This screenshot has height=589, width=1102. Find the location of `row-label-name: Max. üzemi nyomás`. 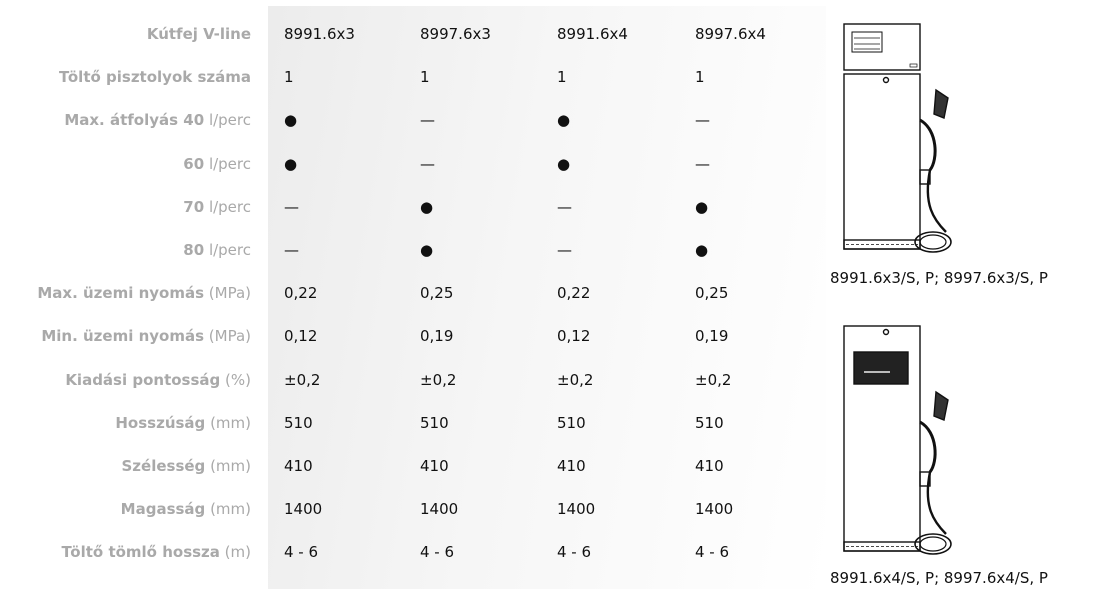

row-label-name: Max. üzemi nyomás is located at coordinates (121, 293).